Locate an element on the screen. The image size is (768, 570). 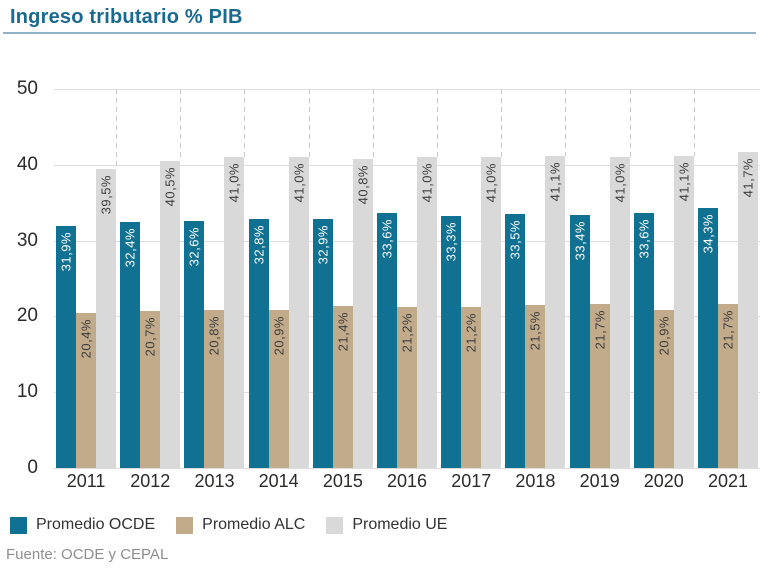
dashed-drop-line-2015 is located at coordinates (373, 124).